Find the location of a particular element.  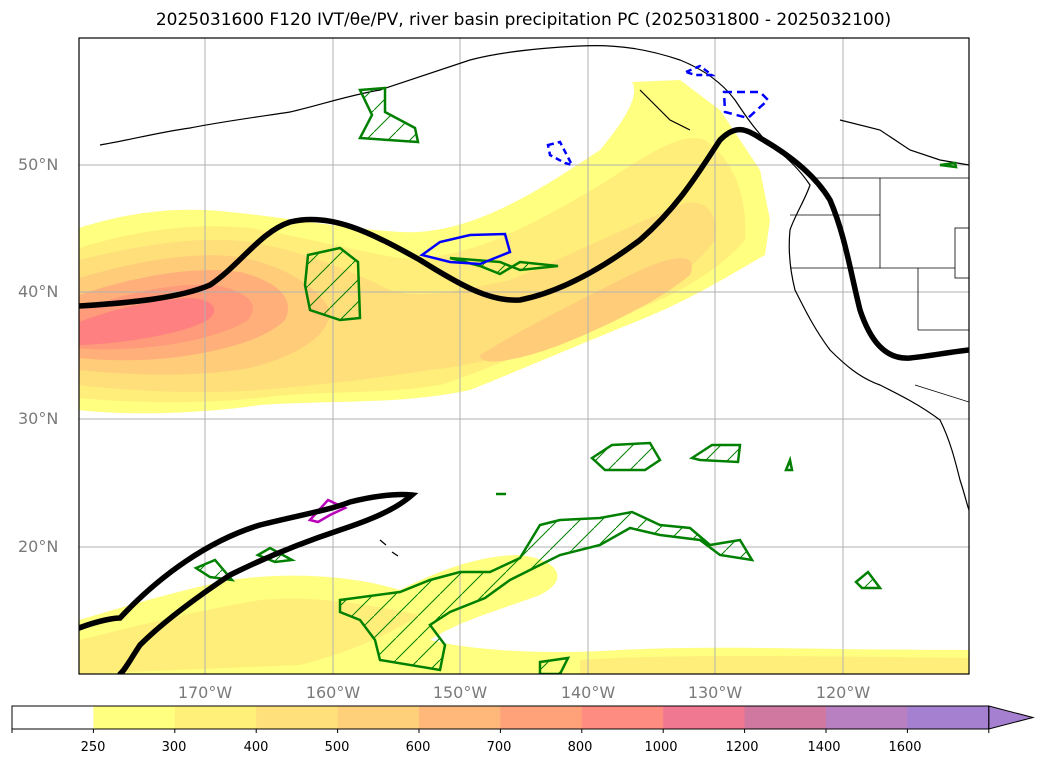

colorbar-label-600: 600 is located at coordinates (418, 747).